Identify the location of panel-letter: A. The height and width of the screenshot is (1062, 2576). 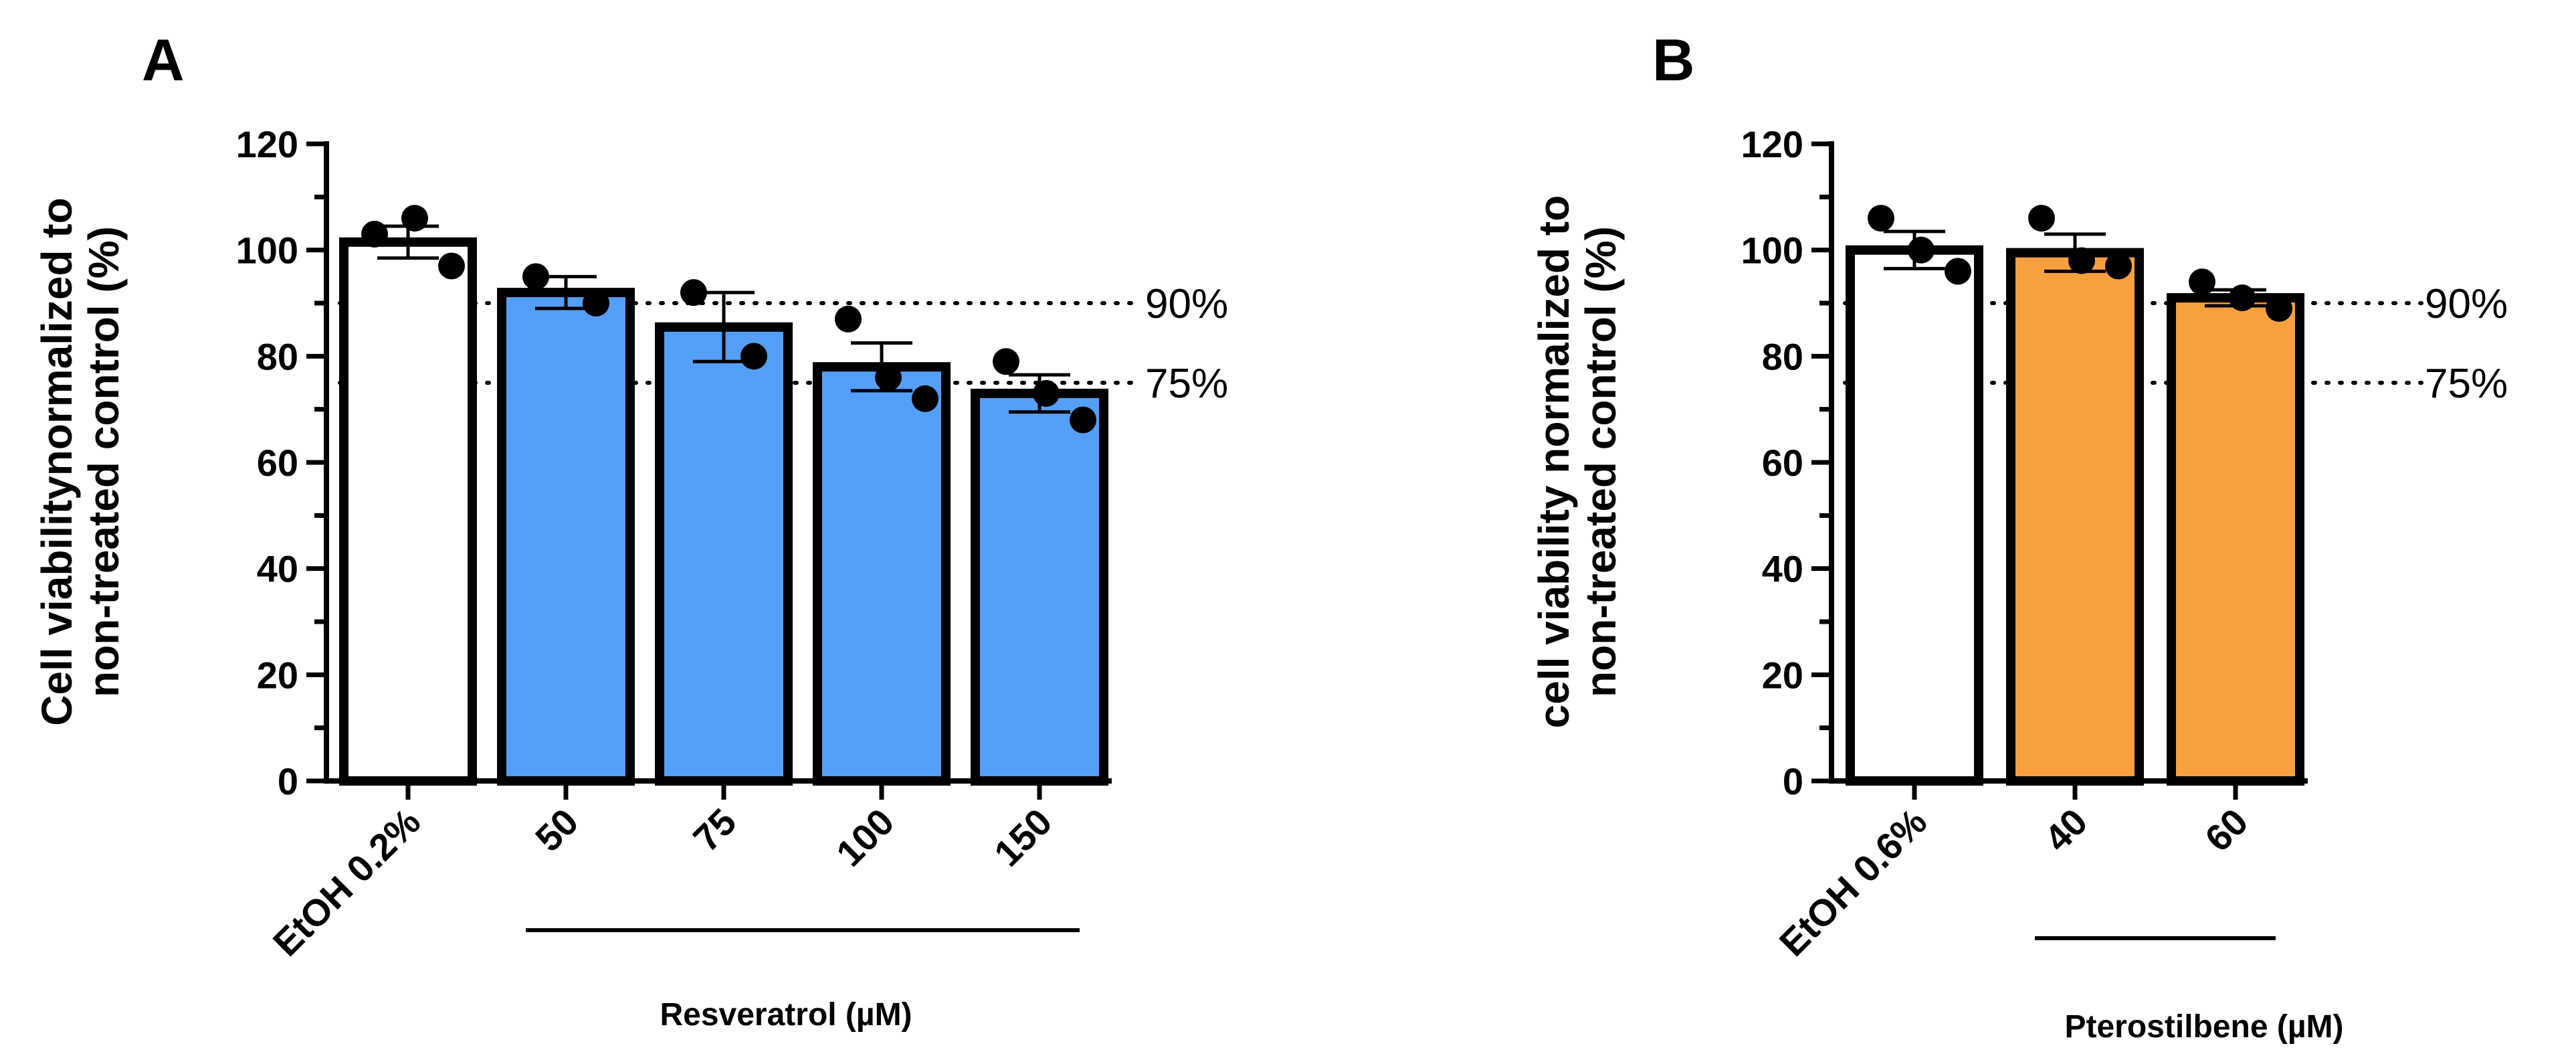
(163, 60).